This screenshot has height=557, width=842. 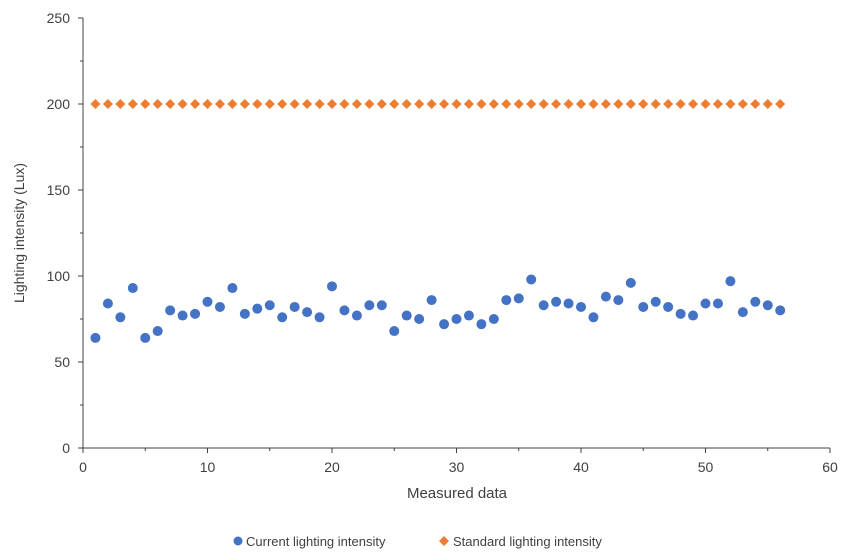 What do you see at coordinates (19, 233) in the screenshot?
I see `y-axis-title: Lighting intensity (Lux)` at bounding box center [19, 233].